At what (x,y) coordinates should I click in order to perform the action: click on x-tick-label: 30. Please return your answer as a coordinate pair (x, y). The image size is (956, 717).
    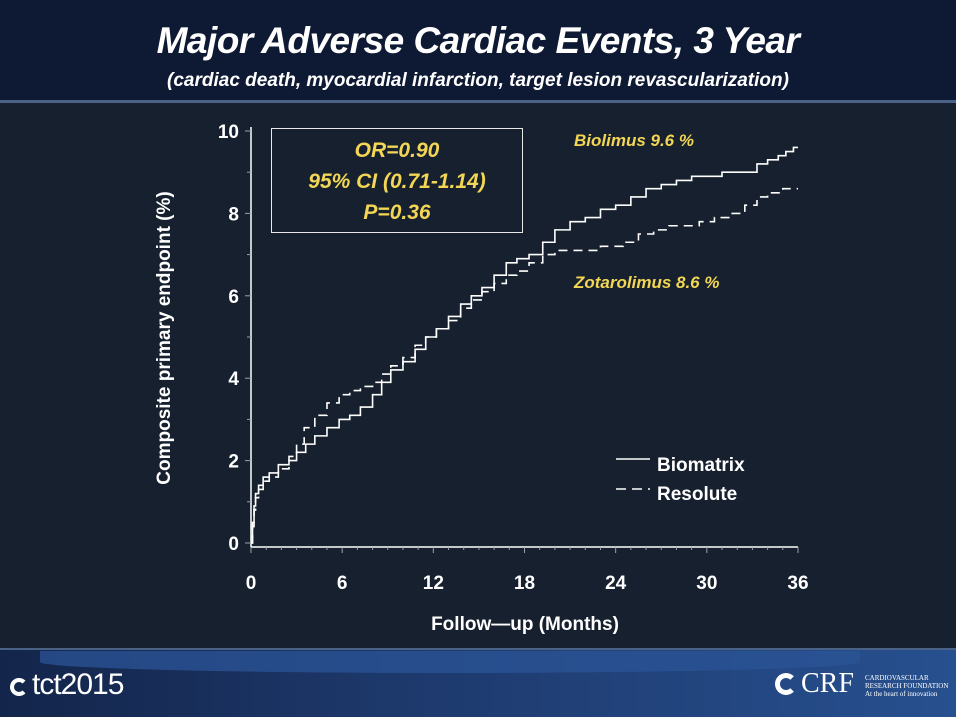
    Looking at the image, I should click on (706, 583).